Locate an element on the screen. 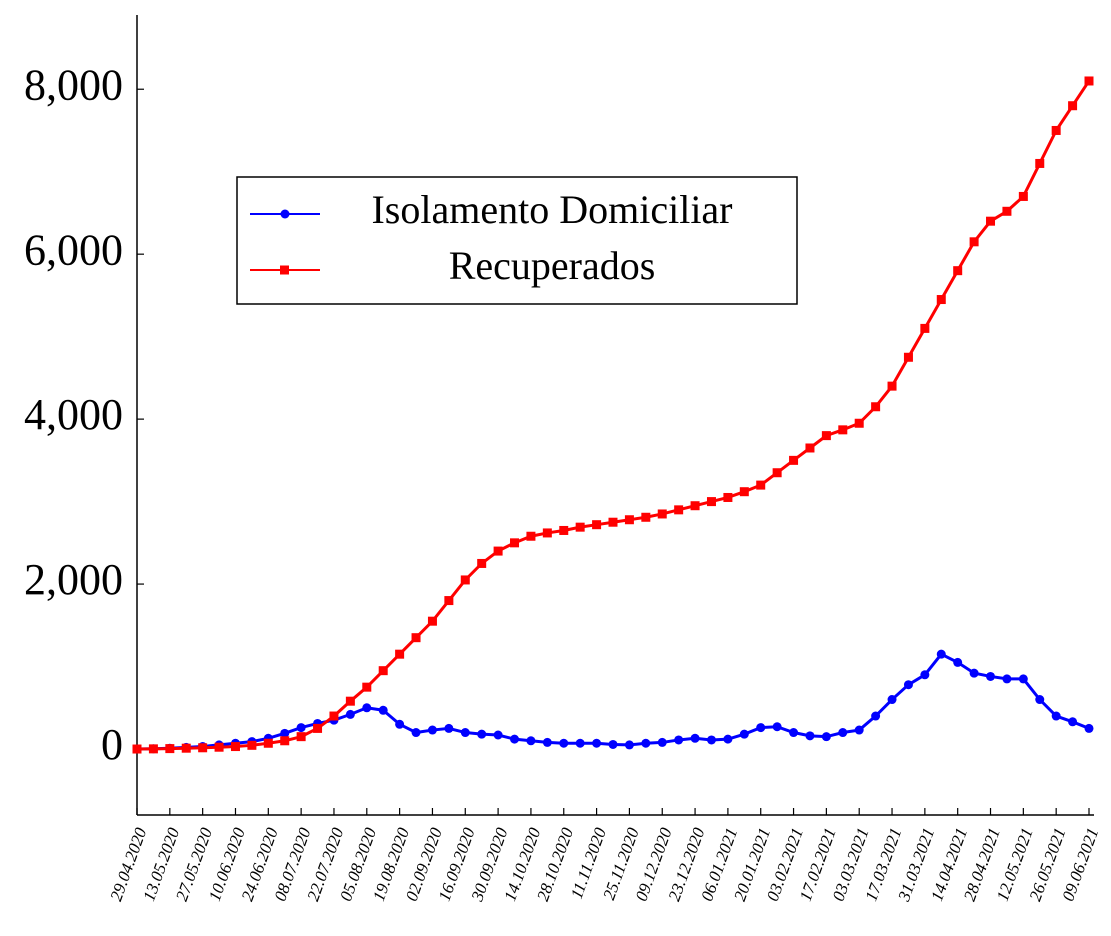 Image resolution: width=1111 pixels, height=936 pixels. legend: Isolamento Domiciliar Recuperados is located at coordinates (517, 240).